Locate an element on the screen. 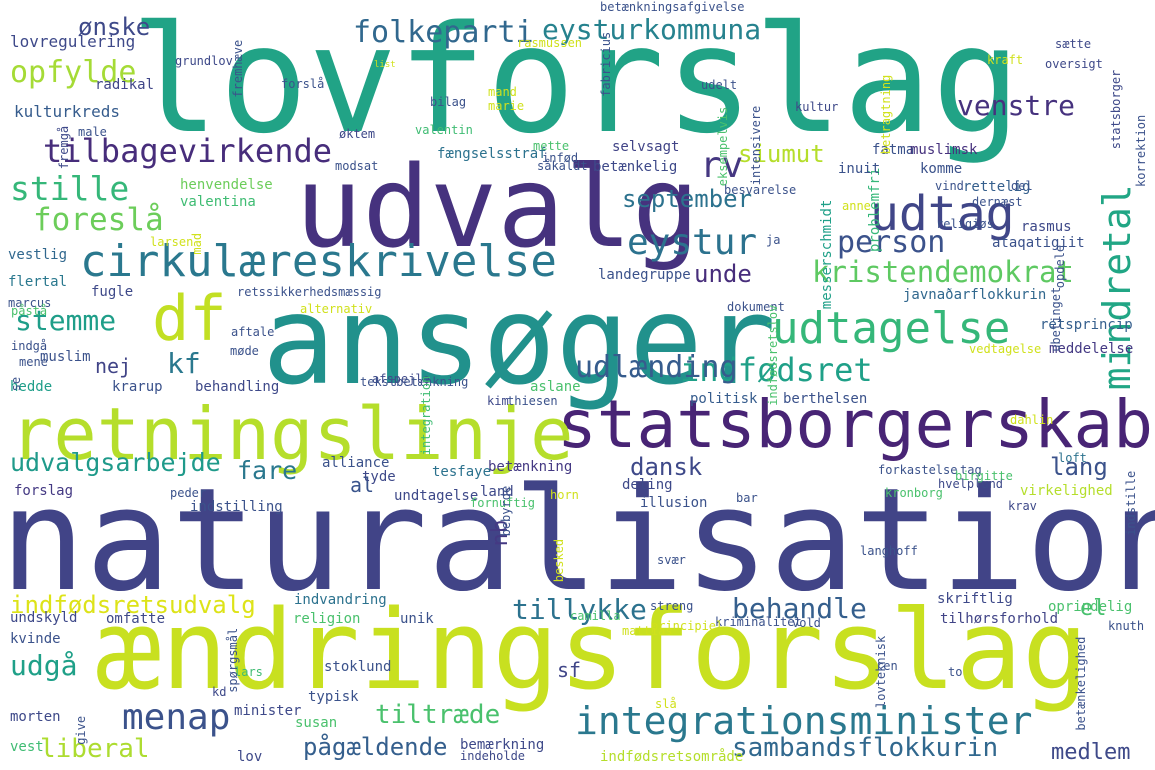  word: langhoff is located at coordinates (889, 551).